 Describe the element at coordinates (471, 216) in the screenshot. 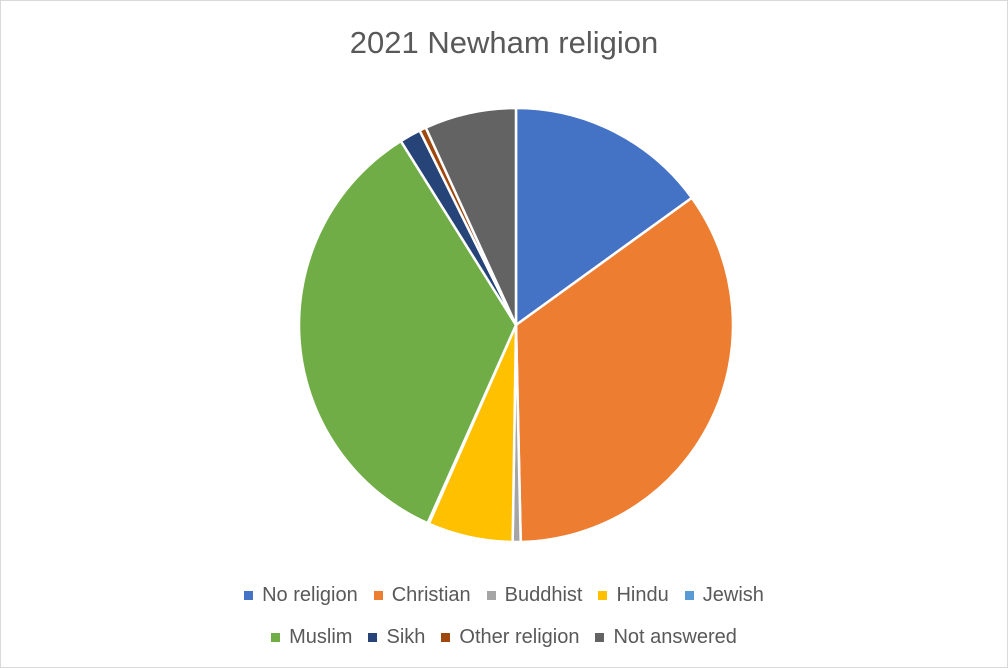

I see `pie-slice-not-answered` at that location.